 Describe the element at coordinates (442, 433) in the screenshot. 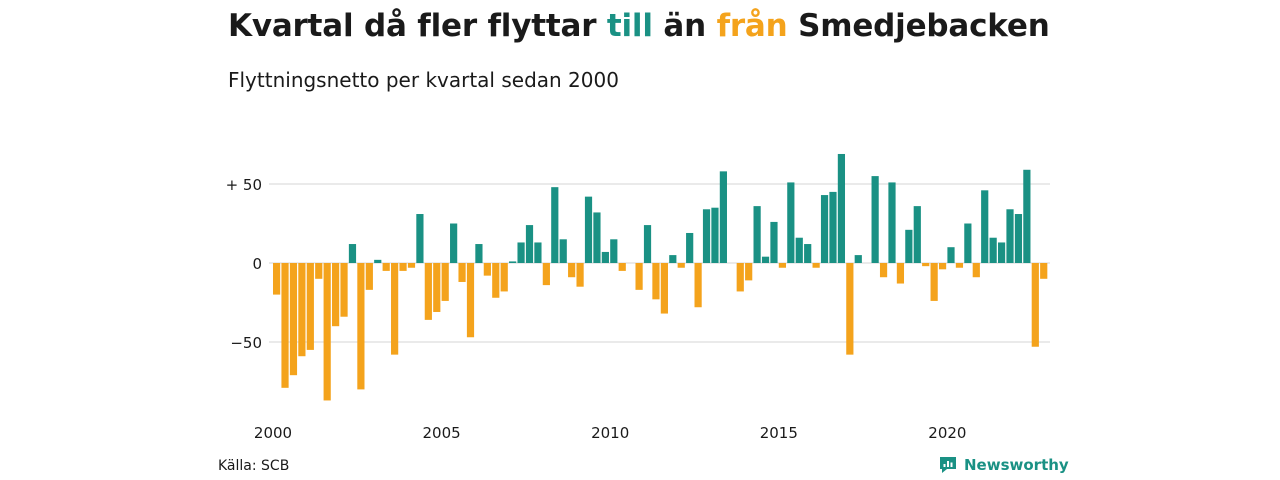

I see `x-tick-label: 2005` at that location.